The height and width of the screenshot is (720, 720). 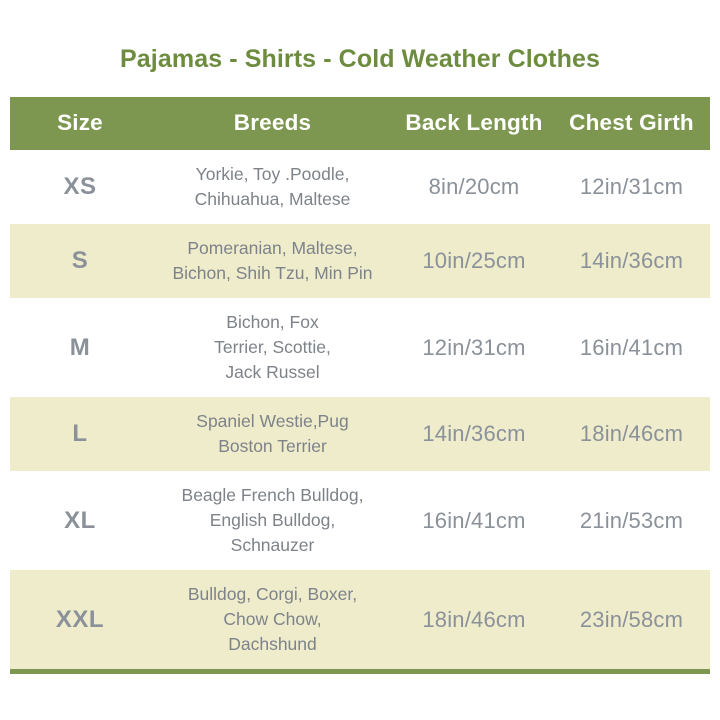 What do you see at coordinates (272, 174) in the screenshot?
I see `breed-line: Yorkie, Toy .Poodle,` at bounding box center [272, 174].